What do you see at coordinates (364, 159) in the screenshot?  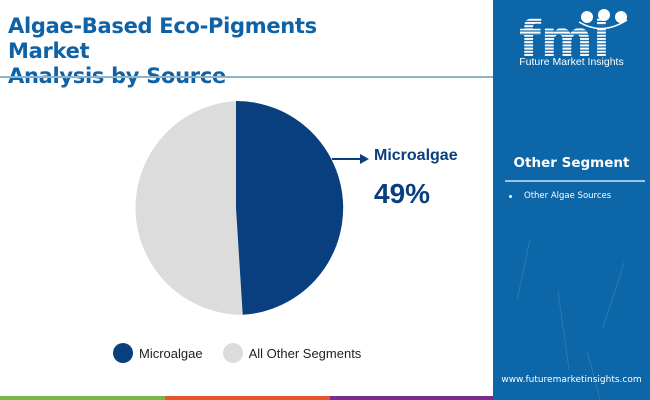 I see `arrow-head-icon` at bounding box center [364, 159].